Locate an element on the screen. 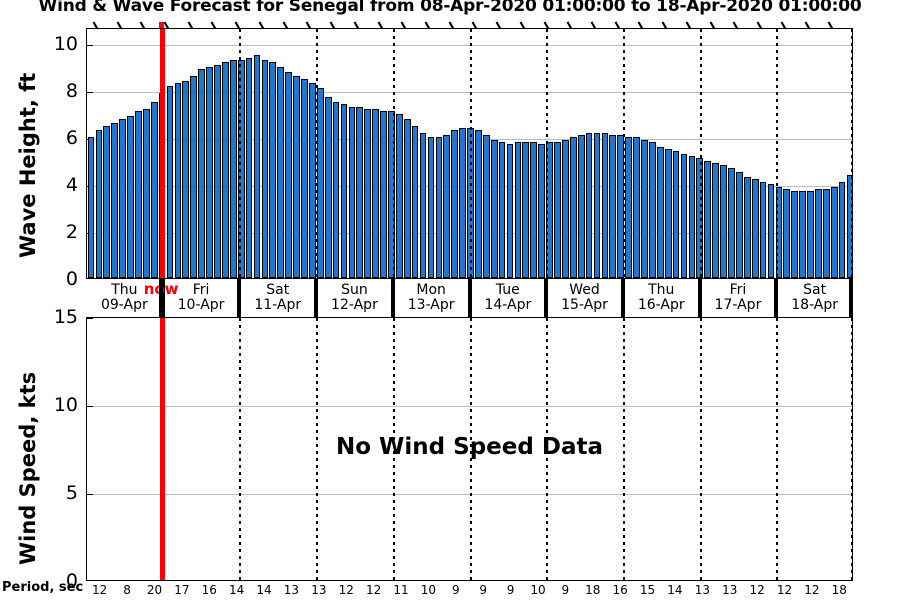  period-value: 14 is located at coordinates (264, 590).